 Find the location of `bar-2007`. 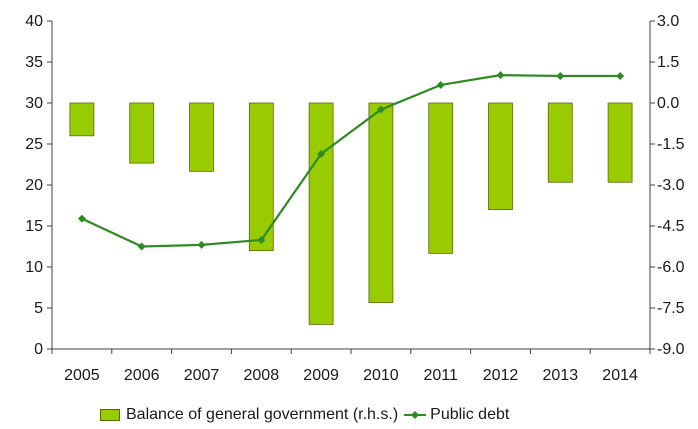

bar-2007 is located at coordinates (201, 137).